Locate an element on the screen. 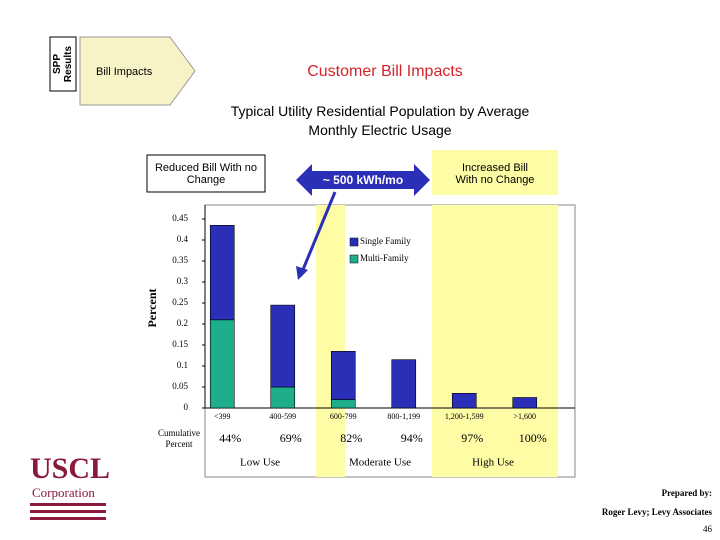  group-label: Moderate Use is located at coordinates (380, 463).